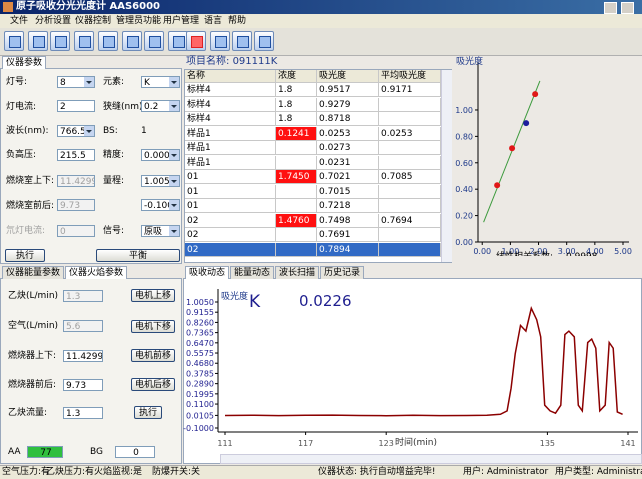 This screenshot has width=642, height=479. I want to click on table-cell: 0.7085, so click(410, 177).